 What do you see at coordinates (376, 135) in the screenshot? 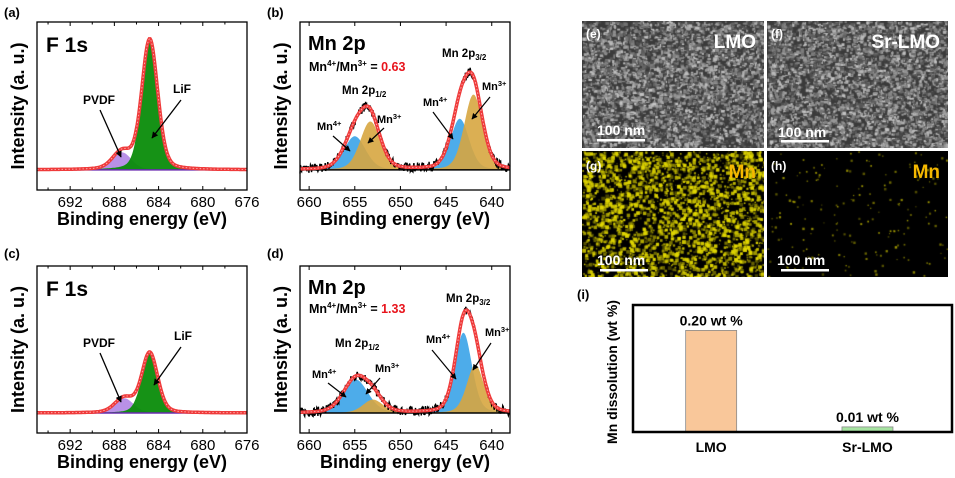
I see `arrow-mn3-b1` at bounding box center [376, 135].